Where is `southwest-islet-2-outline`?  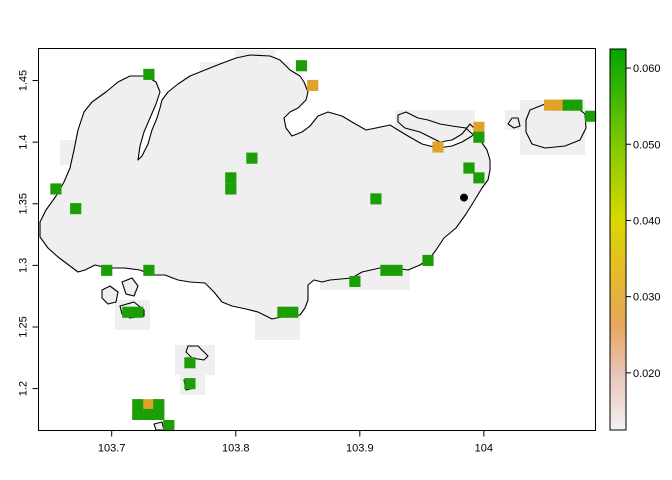 southwest-islet-2-outline is located at coordinates (130, 287).